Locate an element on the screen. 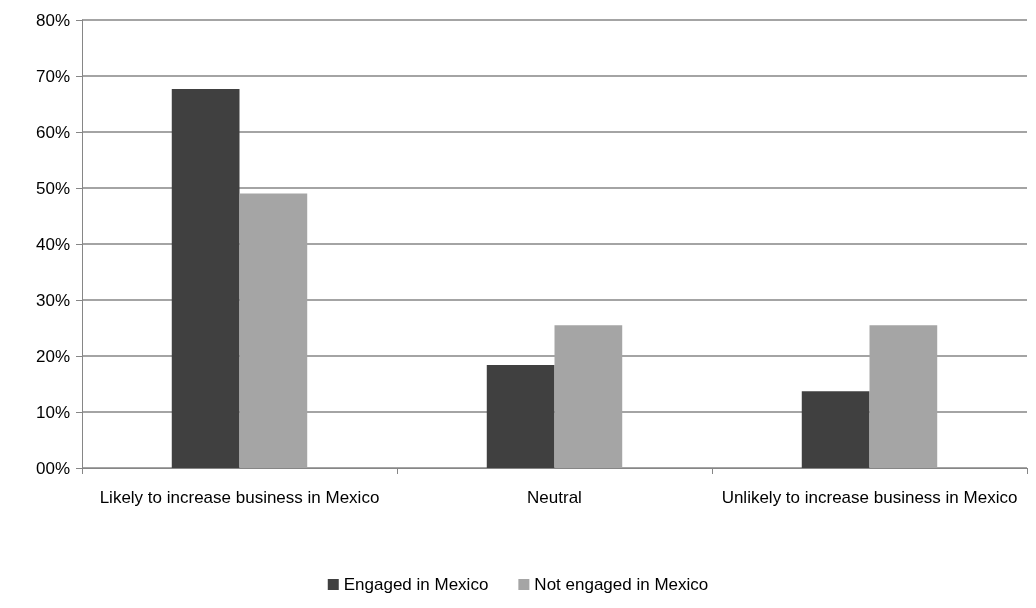 The width and height of the screenshot is (1036, 608). y-tick-label: 40% is located at coordinates (52, 244).